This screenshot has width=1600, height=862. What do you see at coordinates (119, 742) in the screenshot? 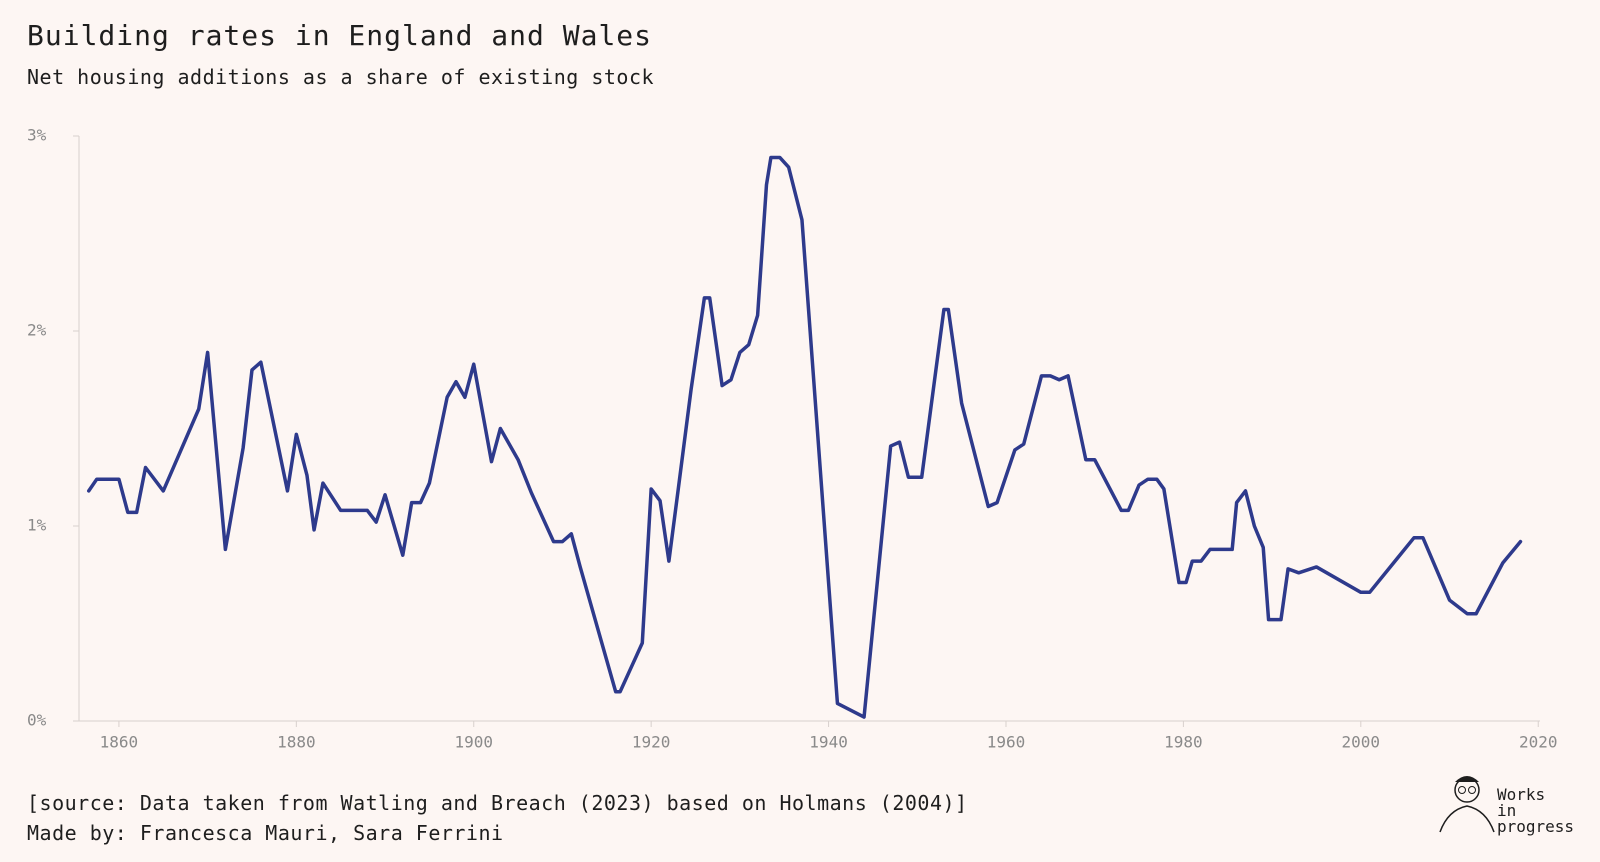
I see `x-tick-label: 1860` at bounding box center [119, 742].